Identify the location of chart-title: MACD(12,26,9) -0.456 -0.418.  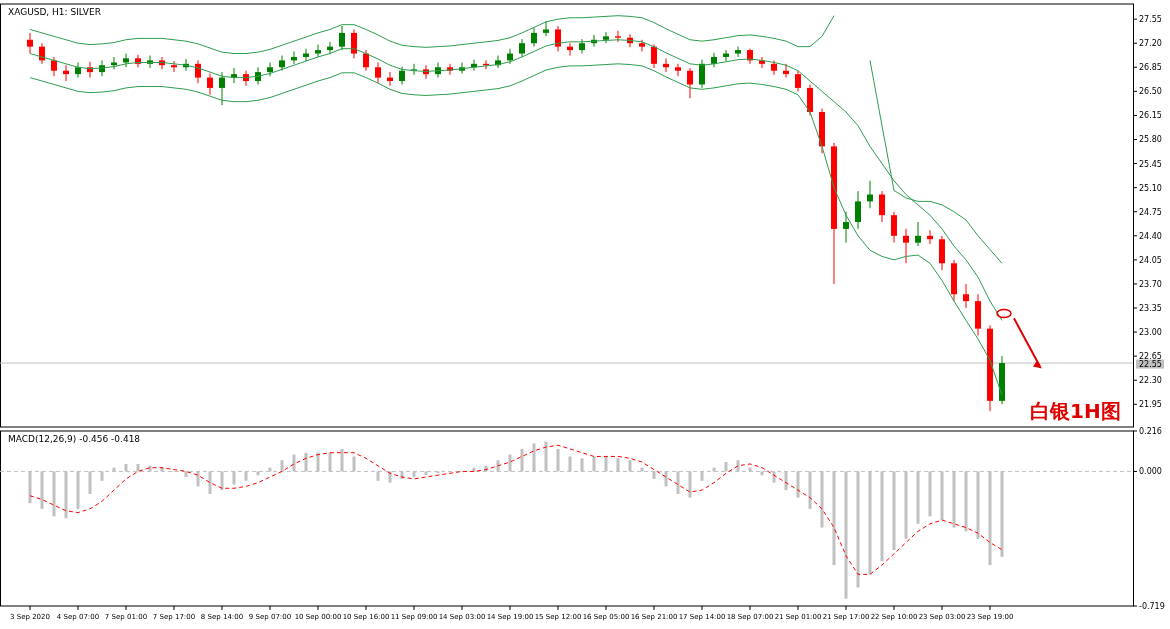
(74, 439).